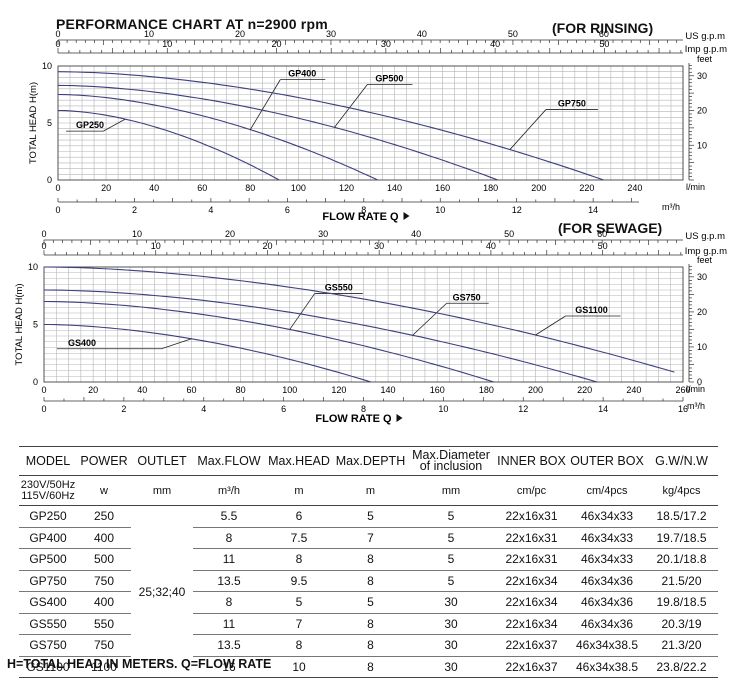 This screenshot has width=730, height=681. Describe the element at coordinates (48, 461) in the screenshot. I see `table-header-cell: MODEL` at that location.